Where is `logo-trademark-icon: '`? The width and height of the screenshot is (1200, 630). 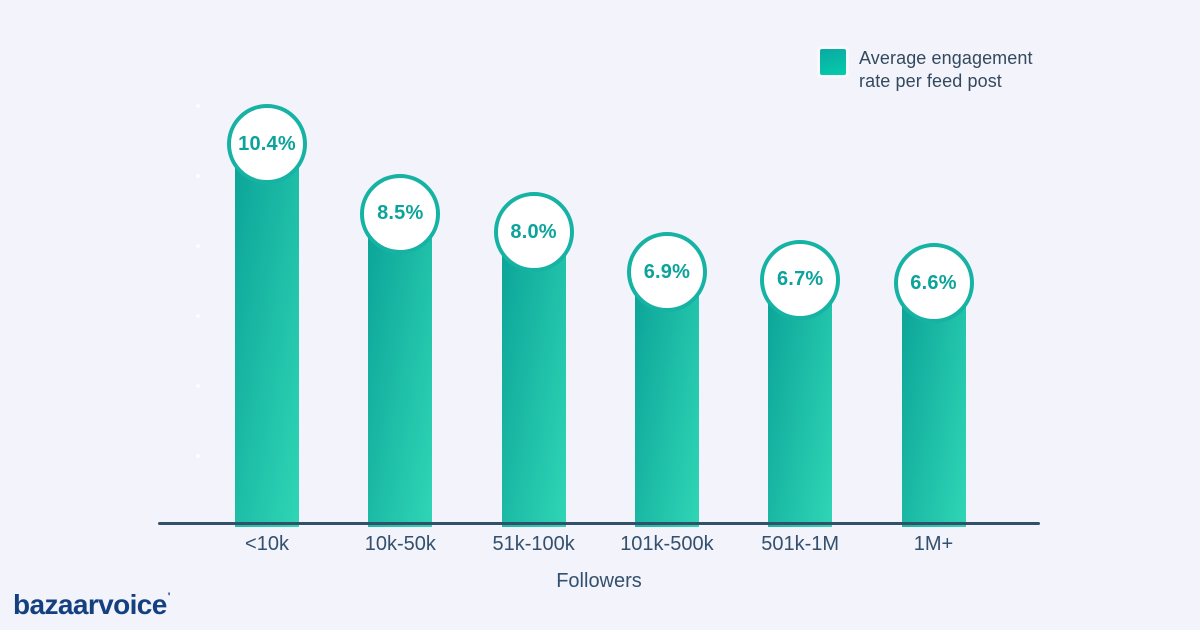
logo-trademark-icon: ' is located at coordinates (169, 597).